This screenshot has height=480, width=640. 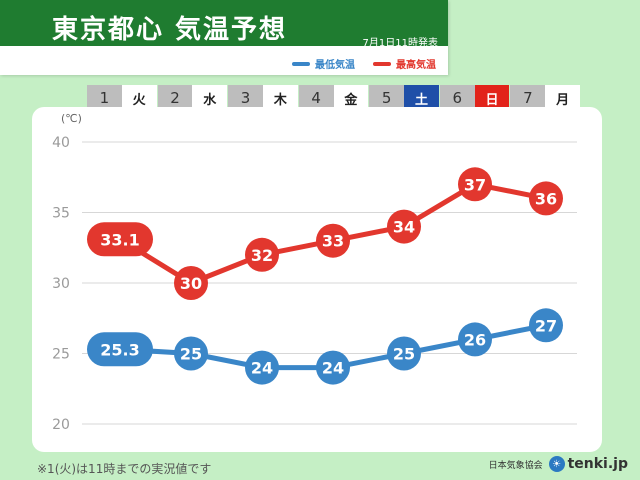 What do you see at coordinates (175, 98) in the screenshot?
I see `day-number: 2` at bounding box center [175, 98].